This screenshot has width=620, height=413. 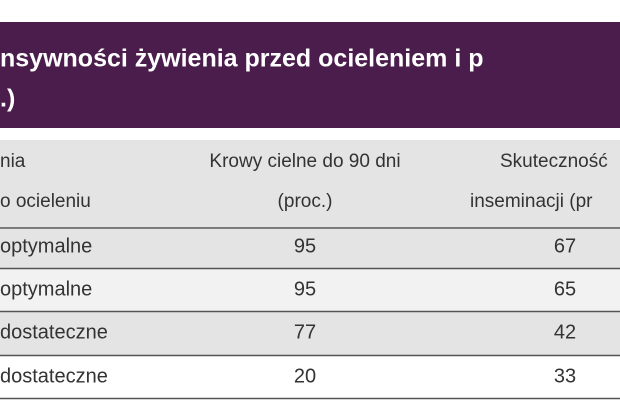 What do you see at coordinates (565, 289) in the screenshot?
I see `table-cell: 65` at bounding box center [565, 289].